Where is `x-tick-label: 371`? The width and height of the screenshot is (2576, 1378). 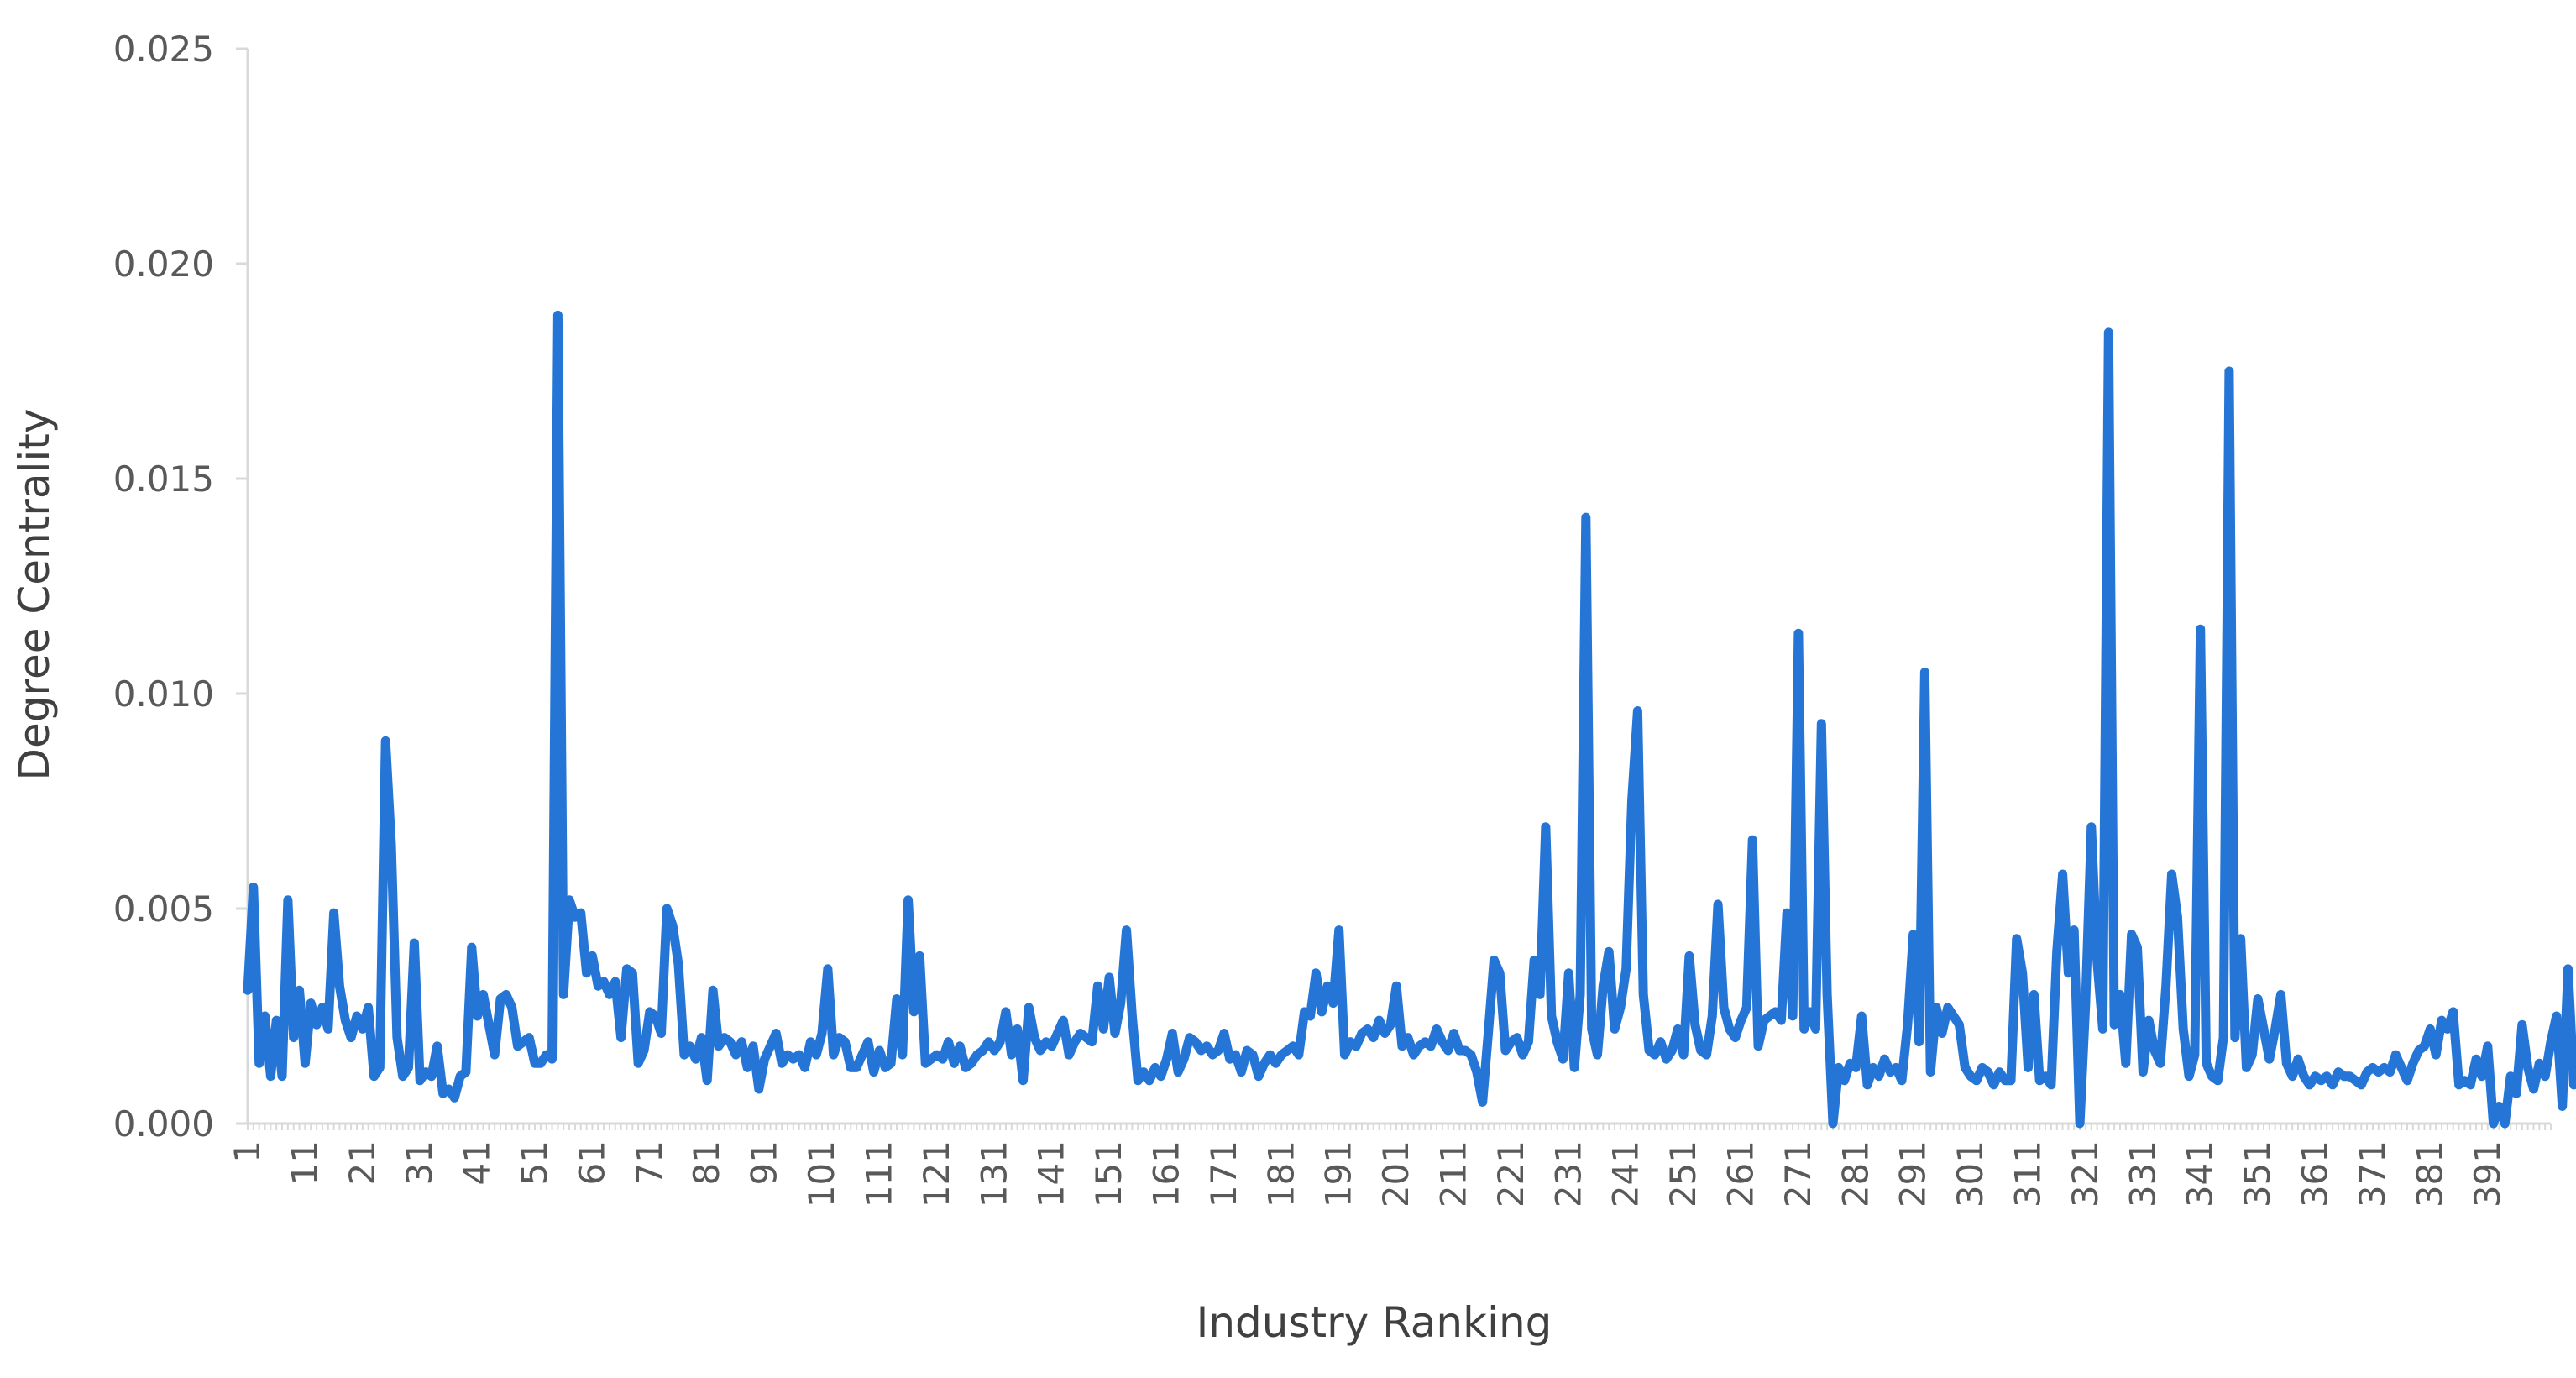 x-tick-label: 371 is located at coordinates (2372, 1174).